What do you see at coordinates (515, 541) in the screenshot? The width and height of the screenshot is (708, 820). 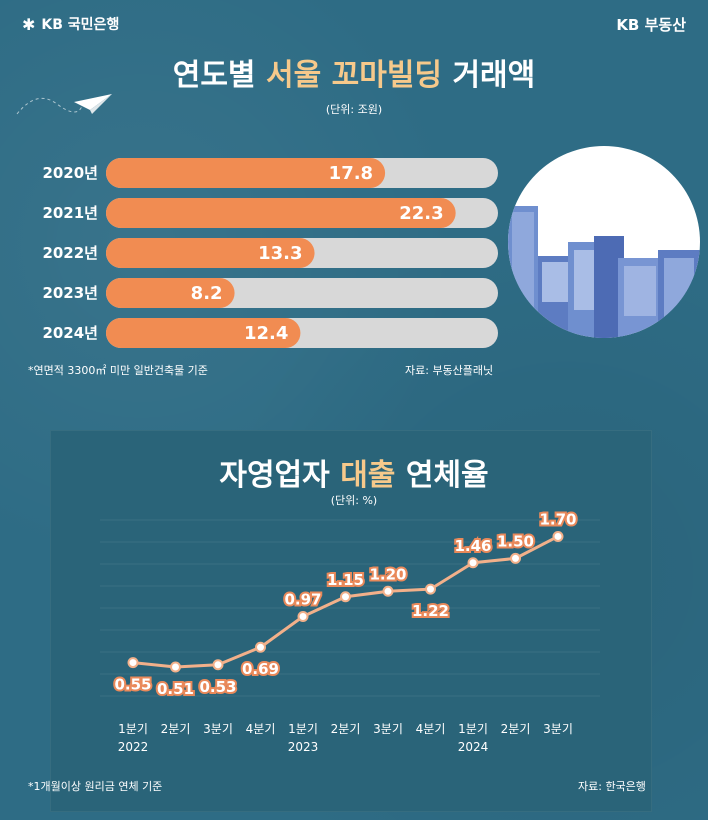 I see `point-value-label: 1.50` at bounding box center [515, 541].